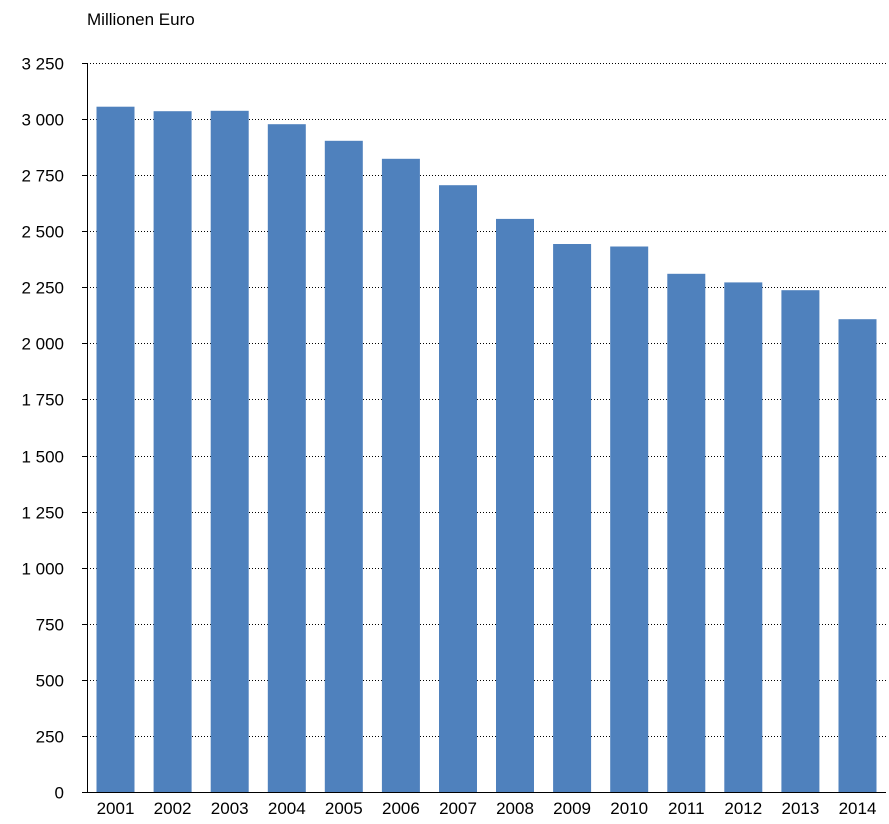 This screenshot has height=824, width=889. What do you see at coordinates (42, 513) in the screenshot?
I see `y-tick-label: 1 250` at bounding box center [42, 513].